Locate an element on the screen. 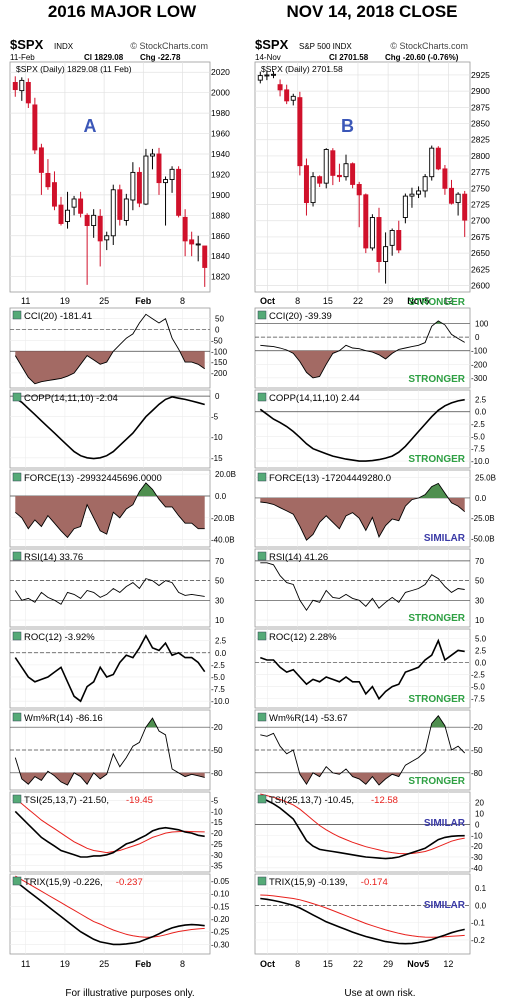  x-tick-label: Nov5 is located at coordinates (418, 301).